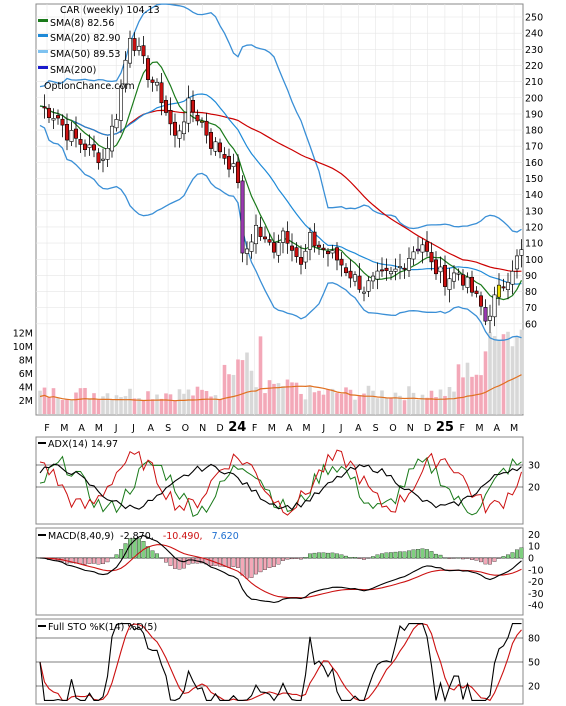  I want to click on macd-tick-label: 10, so click(534, 547).